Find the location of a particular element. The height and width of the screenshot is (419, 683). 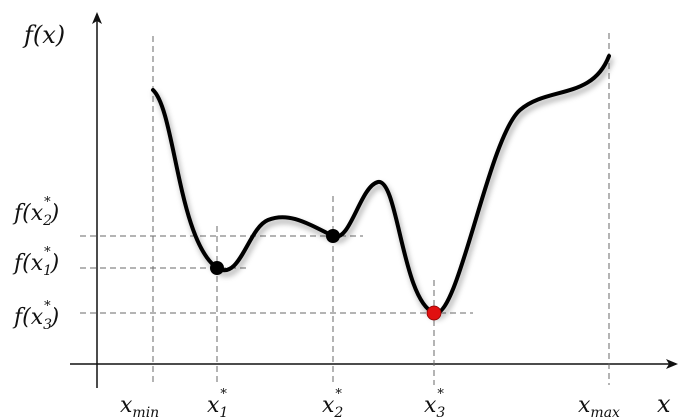

y-label-f3: f(x3*) is located at coordinates (35, 316).